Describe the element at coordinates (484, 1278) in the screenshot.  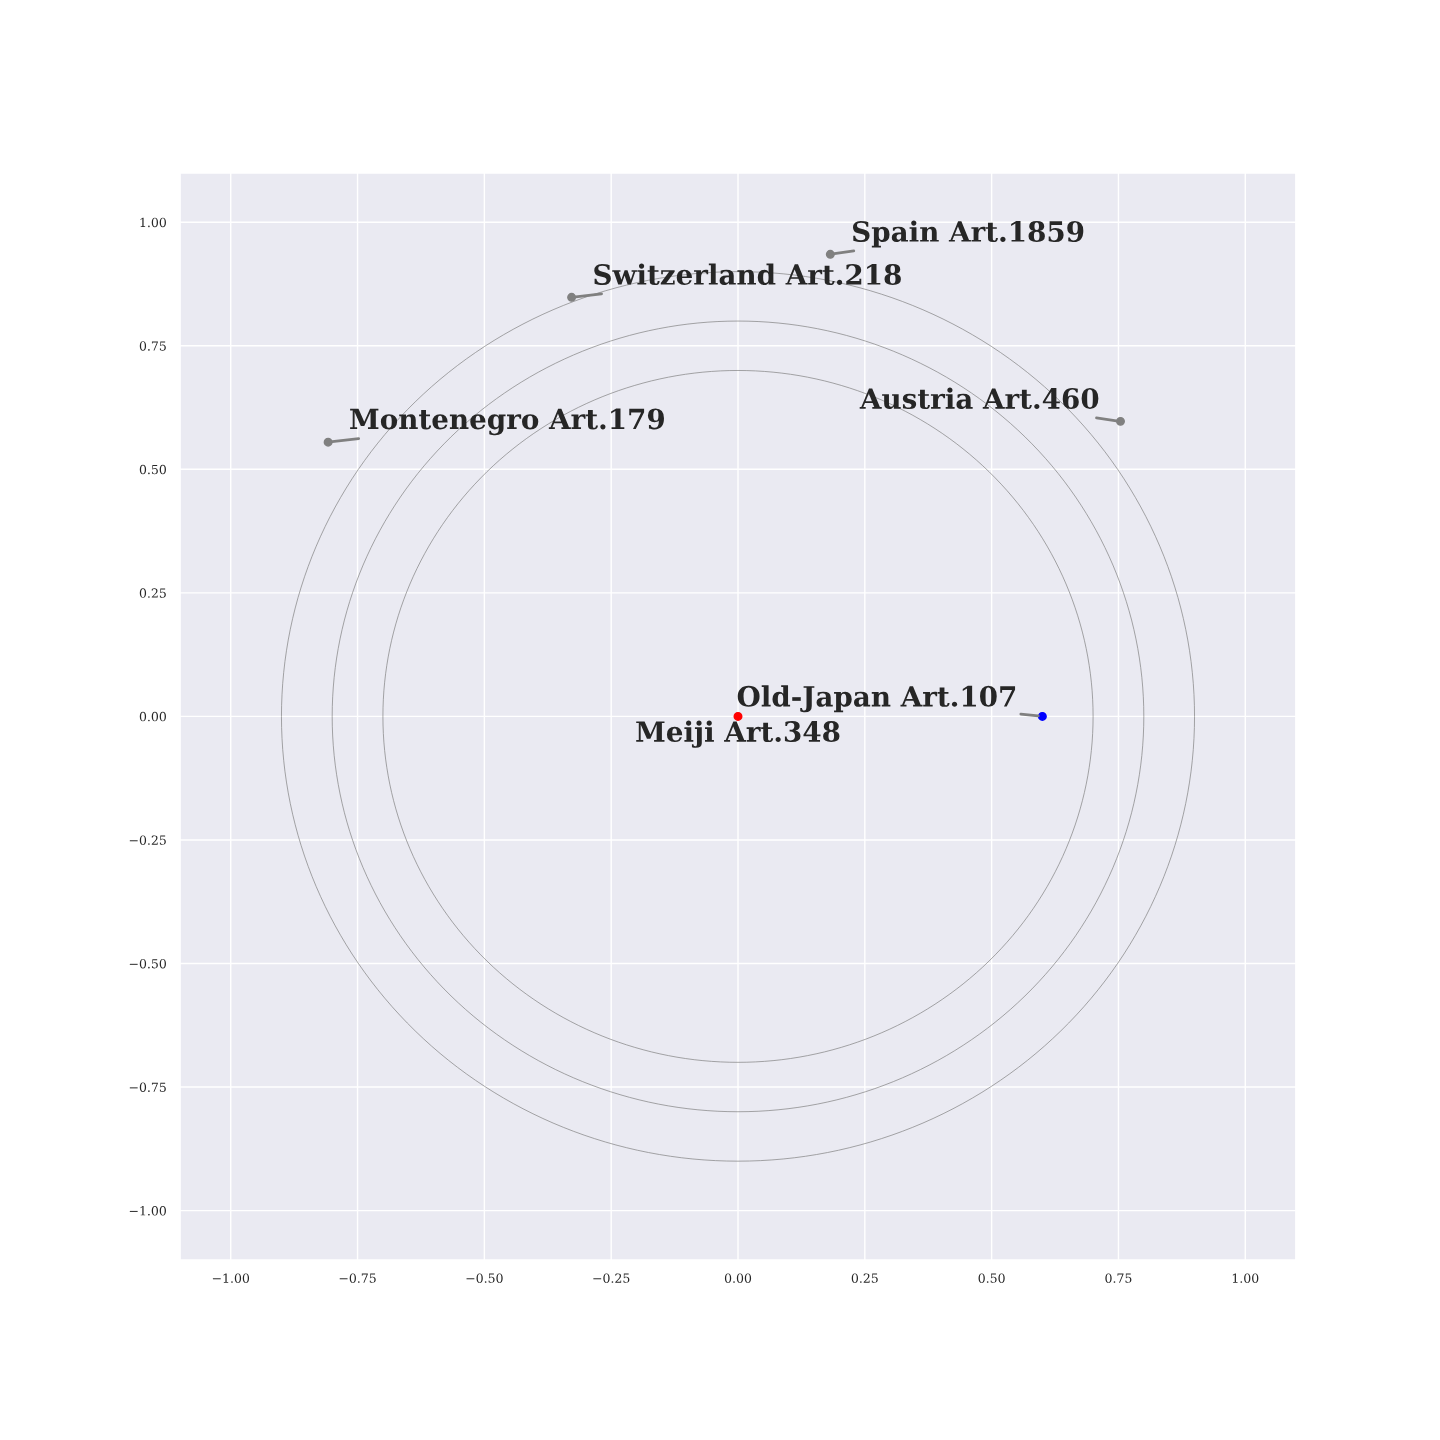
I see `x-tick-label: −0.50` at that location.